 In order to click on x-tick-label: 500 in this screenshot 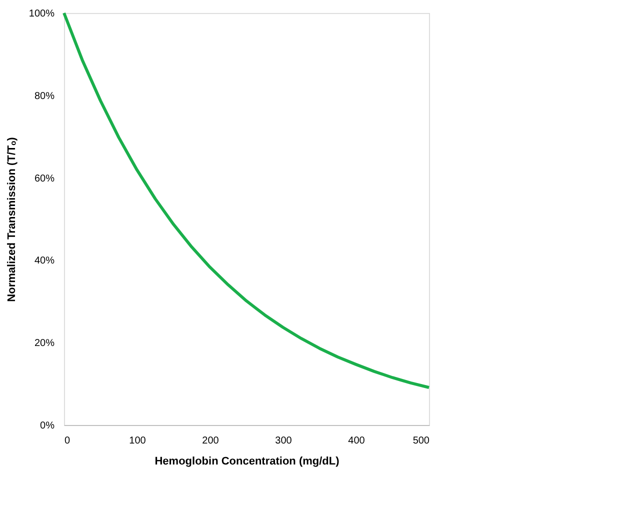, I will do `click(421, 441)`.